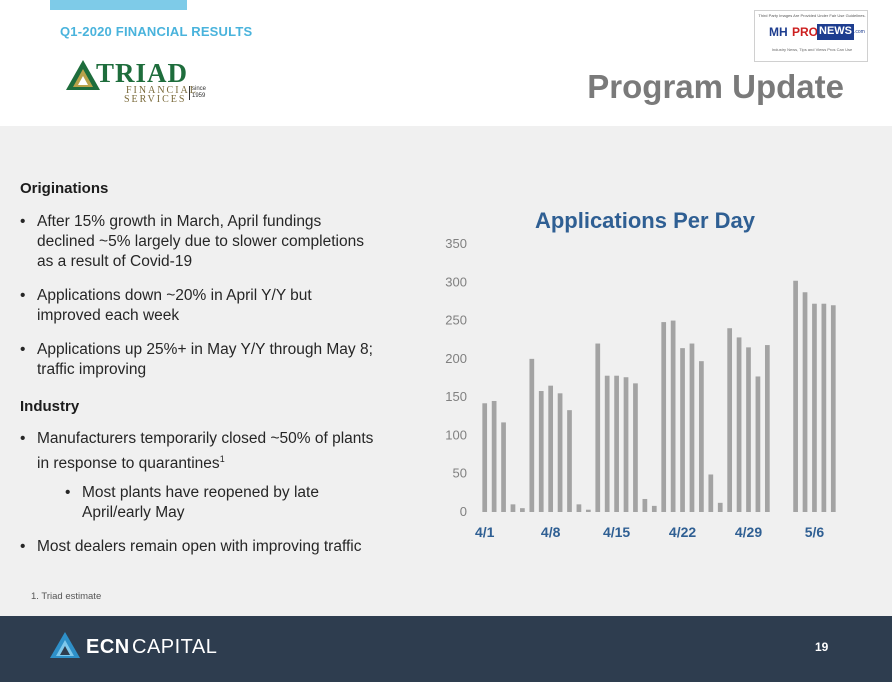  I want to click on y-tick-label: 300, so click(456, 281).